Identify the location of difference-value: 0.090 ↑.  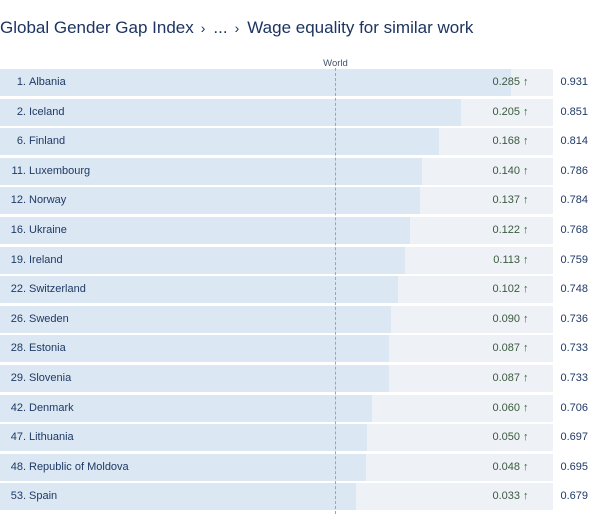
(512, 319).